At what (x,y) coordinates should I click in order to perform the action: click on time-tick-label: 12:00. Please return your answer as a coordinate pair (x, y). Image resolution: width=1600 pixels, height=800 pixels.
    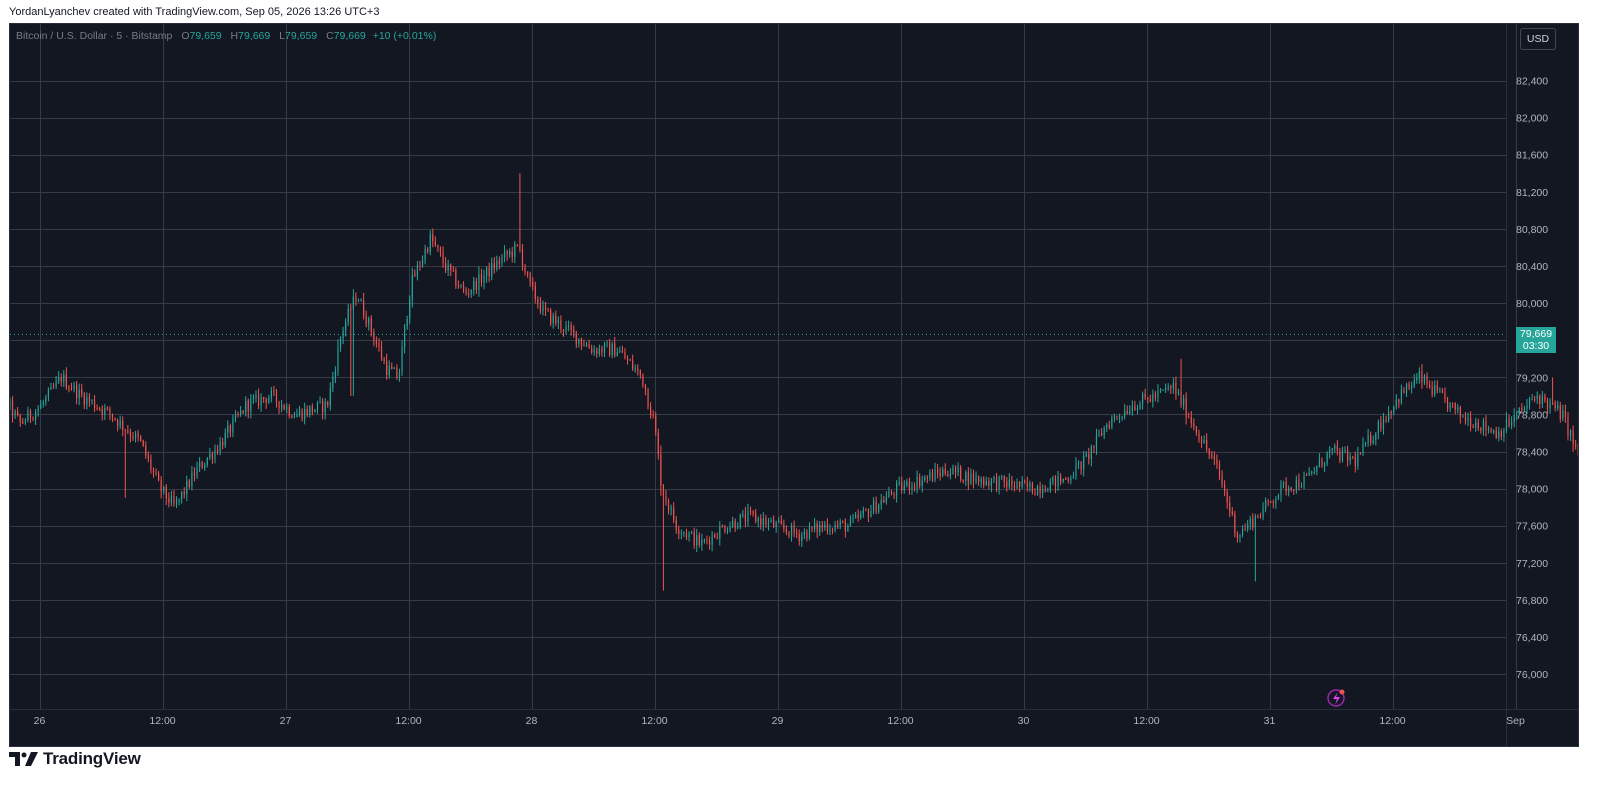
    Looking at the image, I should click on (408, 721).